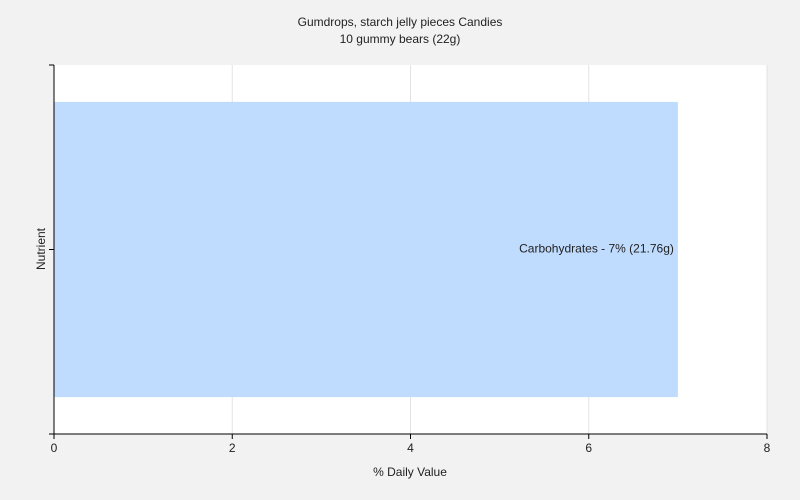  I want to click on x-tick-label: 8, so click(767, 448).